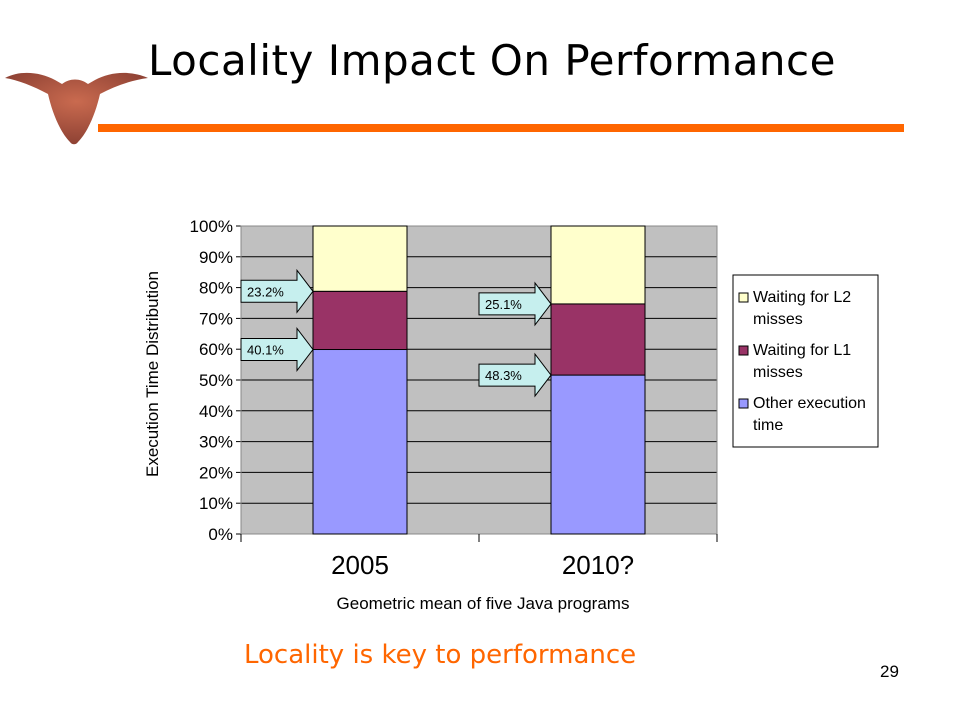 This screenshot has width=960, height=720. Describe the element at coordinates (216, 257) in the screenshot. I see `y-tick-label: 90%` at that location.